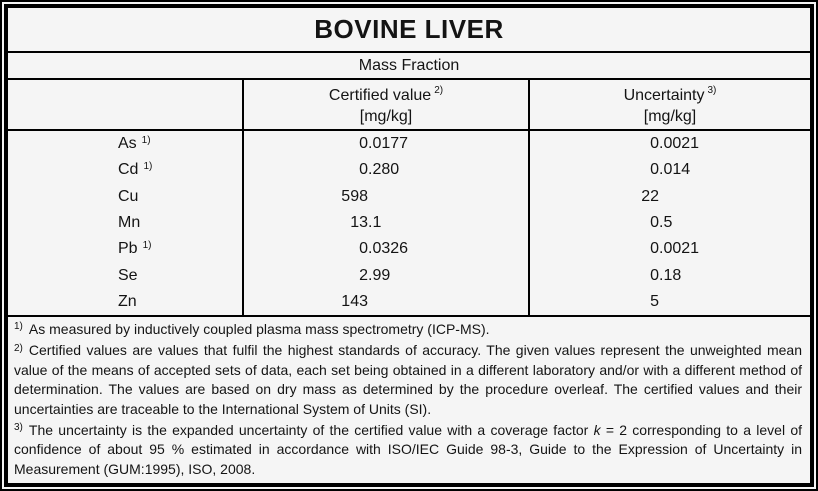 The image size is (818, 491). Describe the element at coordinates (388, 249) in the screenshot. I see `value-fraction-part: .0326` at that location.